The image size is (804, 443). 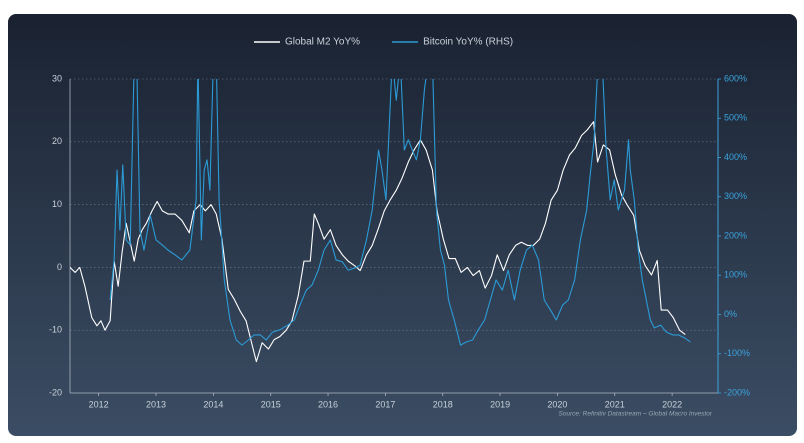 What do you see at coordinates (328, 404) in the screenshot?
I see `x-tick-label: 2016` at bounding box center [328, 404].